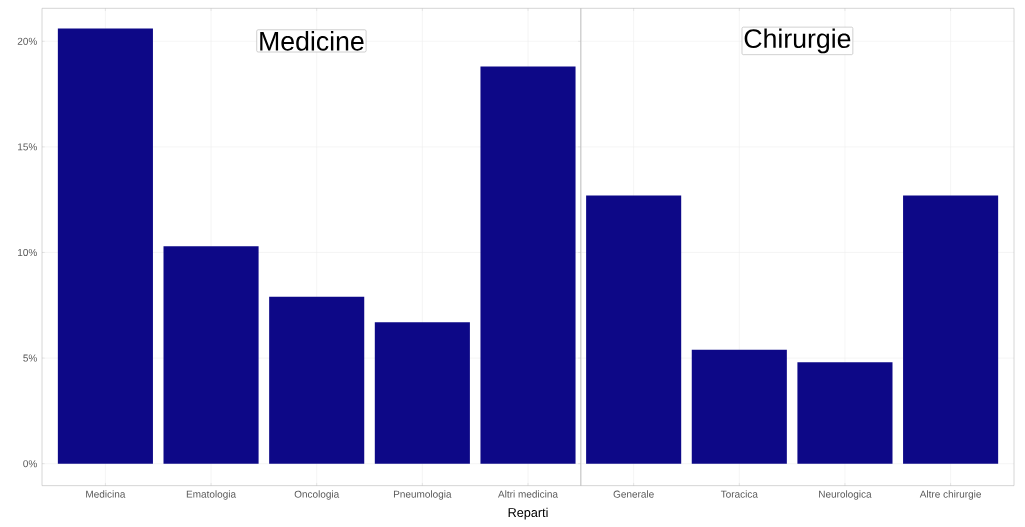  Describe the element at coordinates (739, 494) in the screenshot. I see `x-tick-label: Toracica` at that location.